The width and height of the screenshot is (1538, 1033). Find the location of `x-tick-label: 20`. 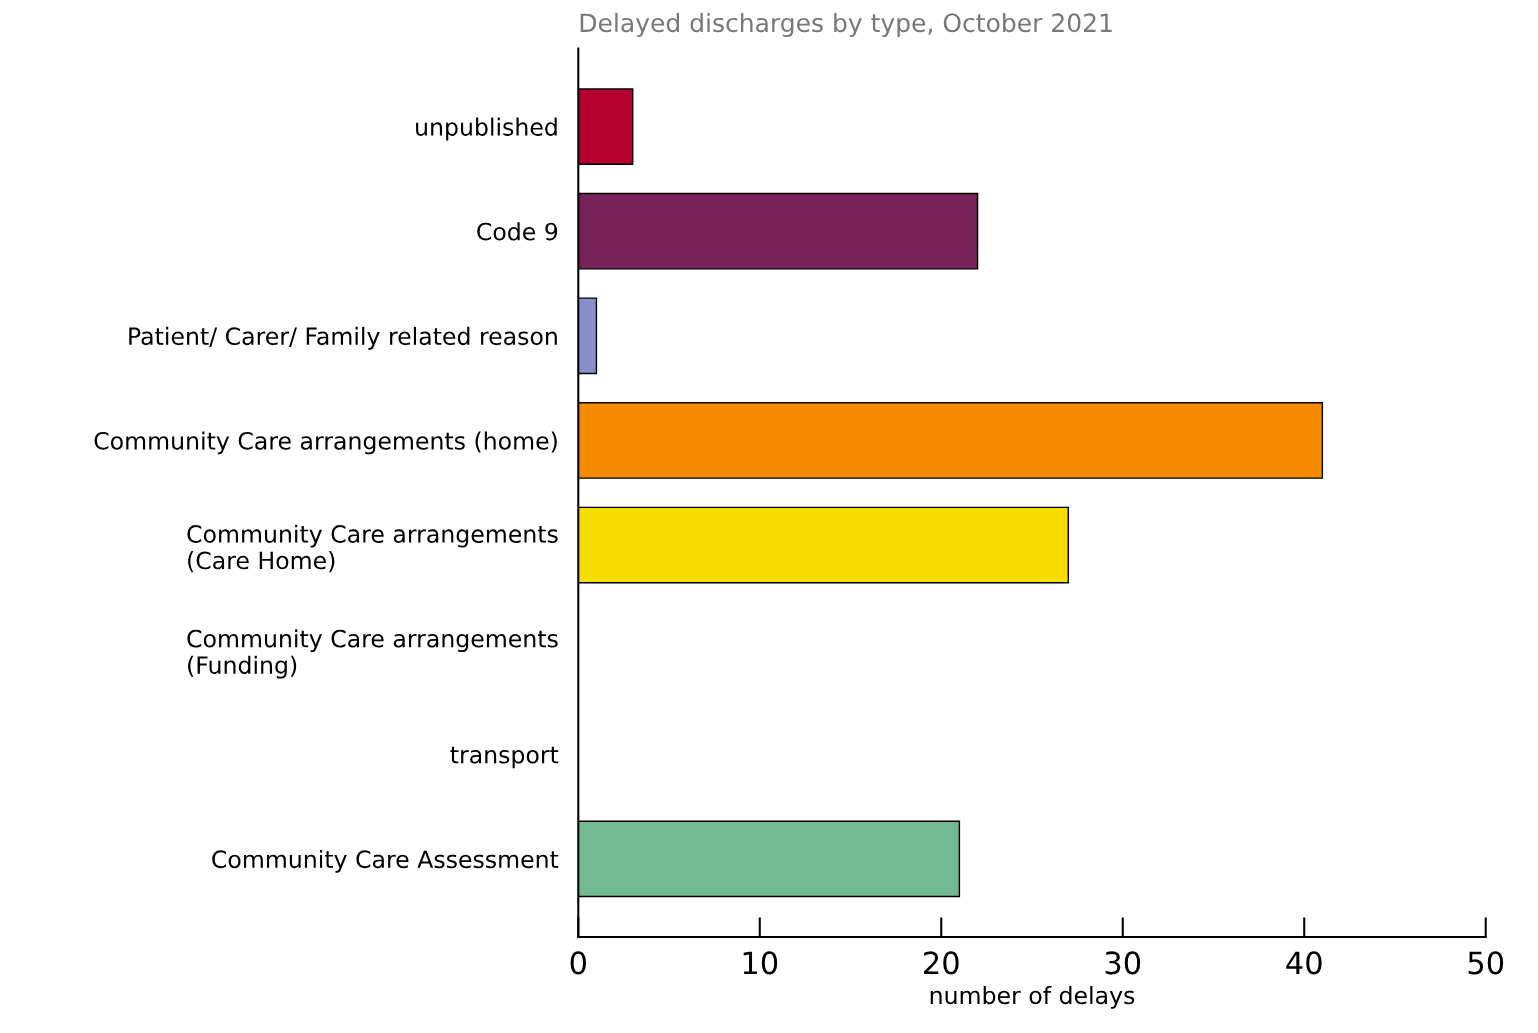

x-tick-label: 20 is located at coordinates (941, 963).